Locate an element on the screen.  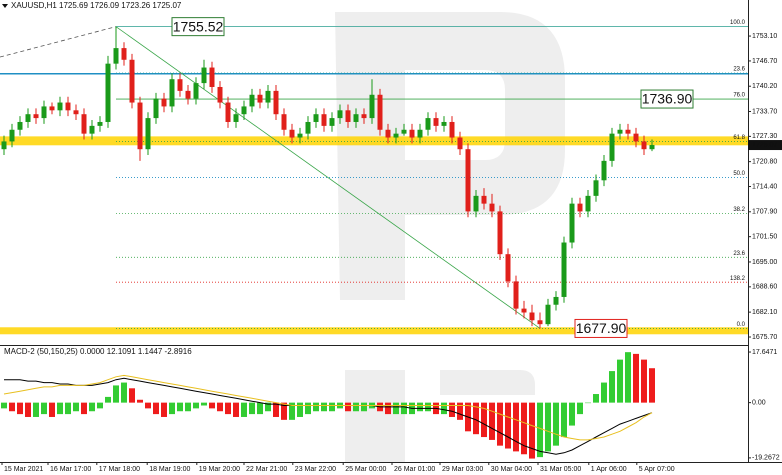
y-tick-label: 1701.50 is located at coordinates (764, 237).